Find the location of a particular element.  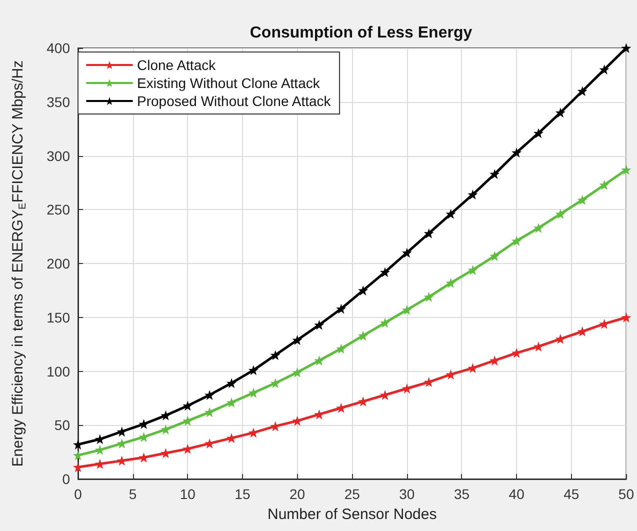

x-tick-label: 35 is located at coordinates (462, 494).